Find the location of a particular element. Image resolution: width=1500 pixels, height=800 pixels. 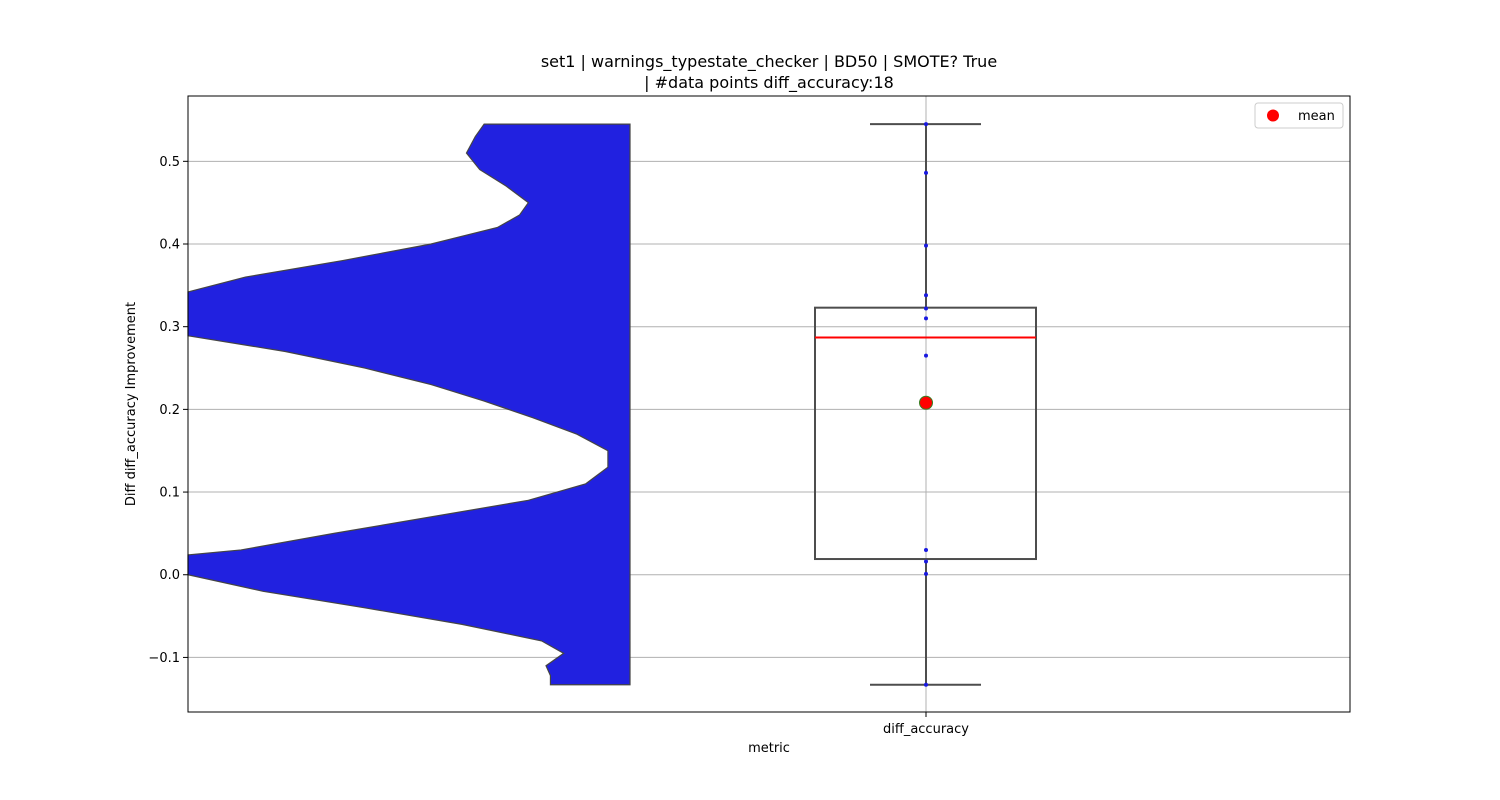

y-axis-label: Diff diff_accuracy Improvement is located at coordinates (131, 404).